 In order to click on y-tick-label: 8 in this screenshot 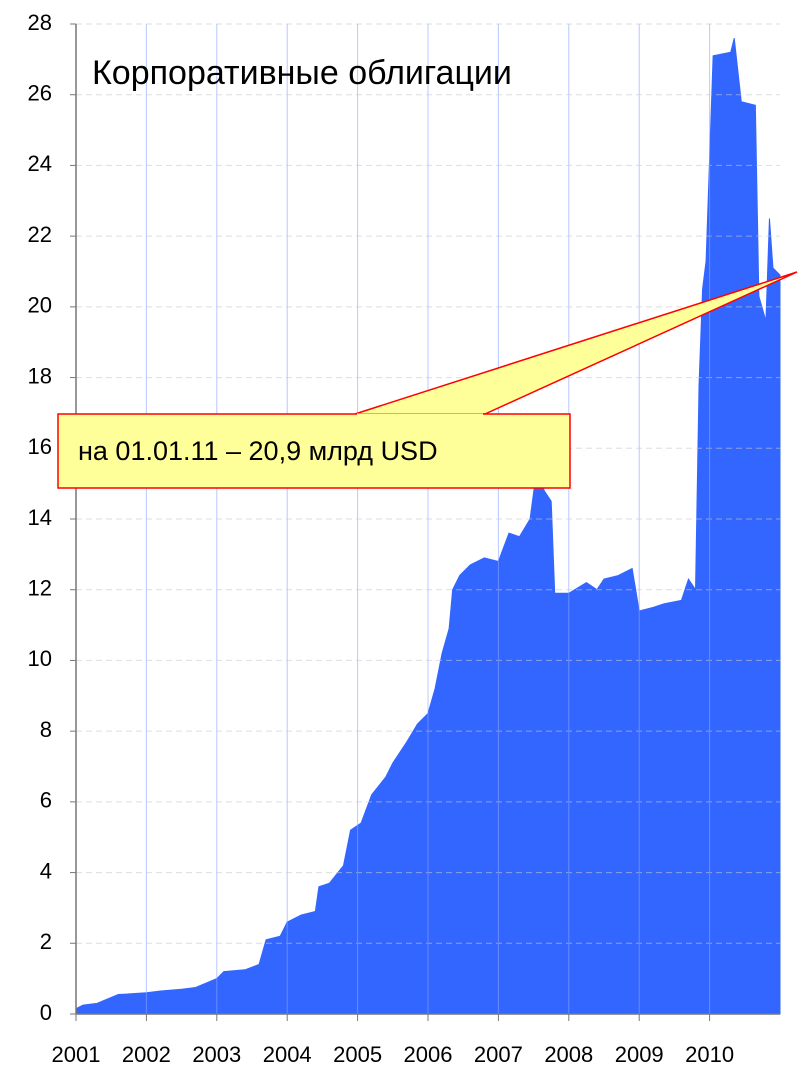, I will do `click(46, 729)`.